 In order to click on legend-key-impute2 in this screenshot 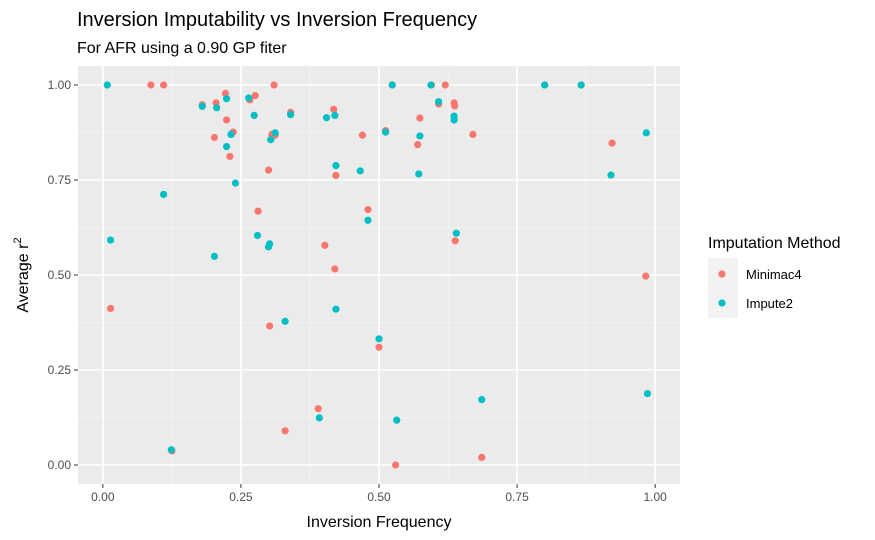, I will do `click(722, 303)`.